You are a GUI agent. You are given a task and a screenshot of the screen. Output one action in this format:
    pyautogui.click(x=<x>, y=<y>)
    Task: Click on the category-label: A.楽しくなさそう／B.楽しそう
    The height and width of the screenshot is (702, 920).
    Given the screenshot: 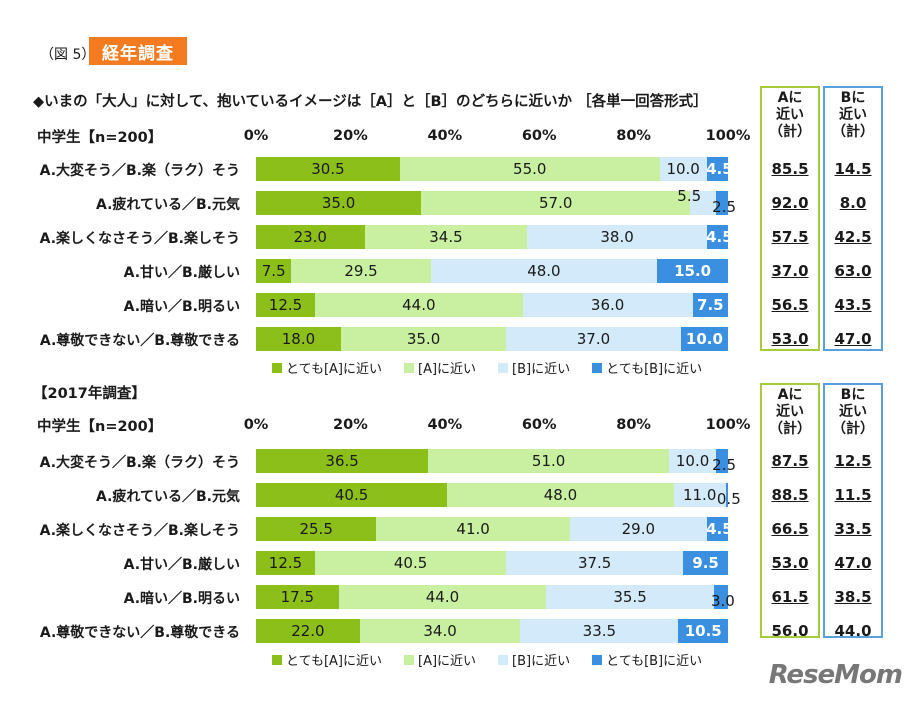 What is the action you would take?
    pyautogui.click(x=139, y=531)
    